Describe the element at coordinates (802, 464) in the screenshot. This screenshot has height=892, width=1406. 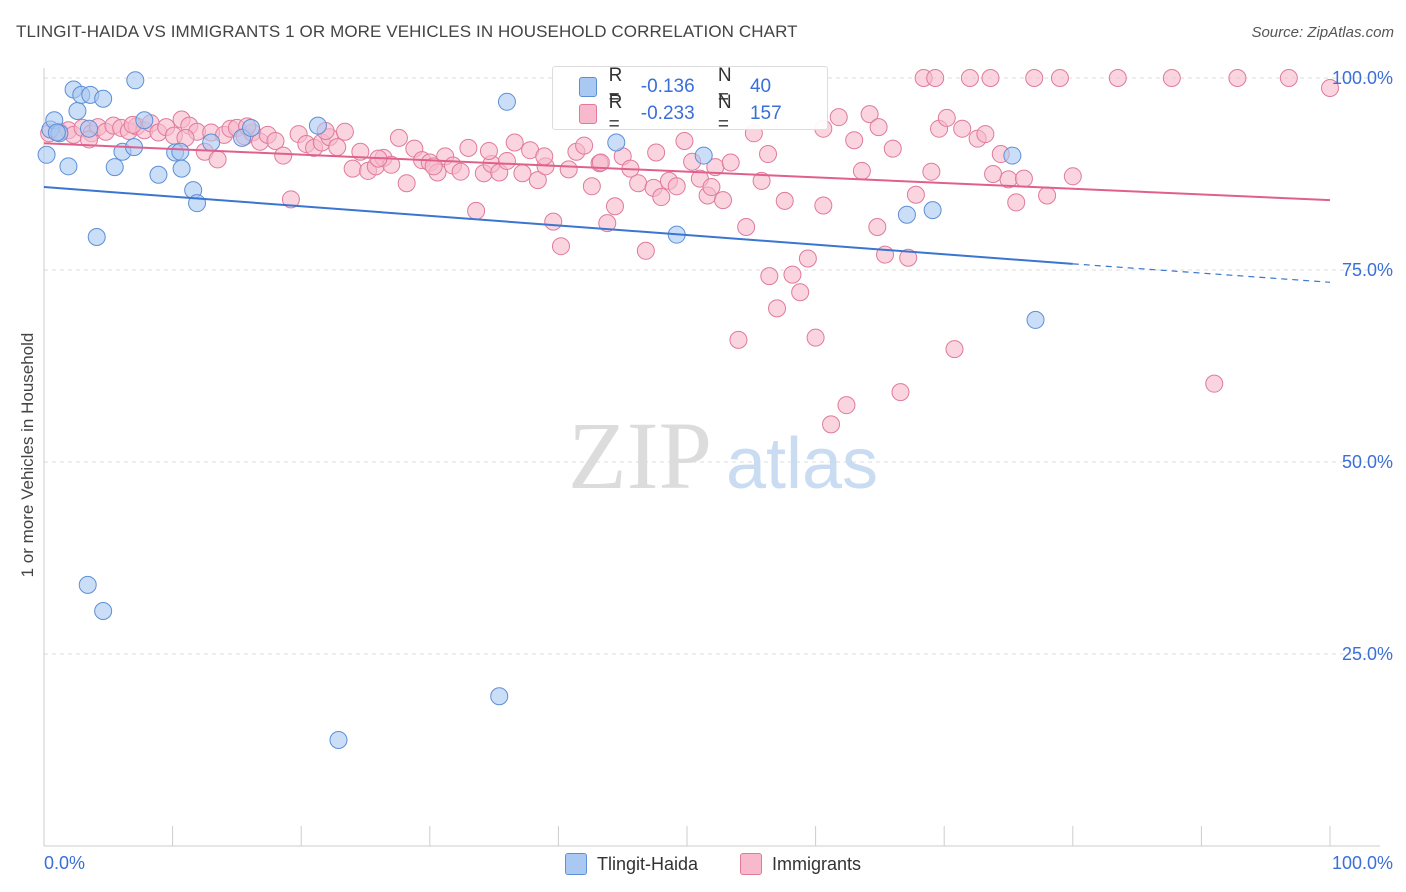
I see `watermark-atlas: atlas` at that location.